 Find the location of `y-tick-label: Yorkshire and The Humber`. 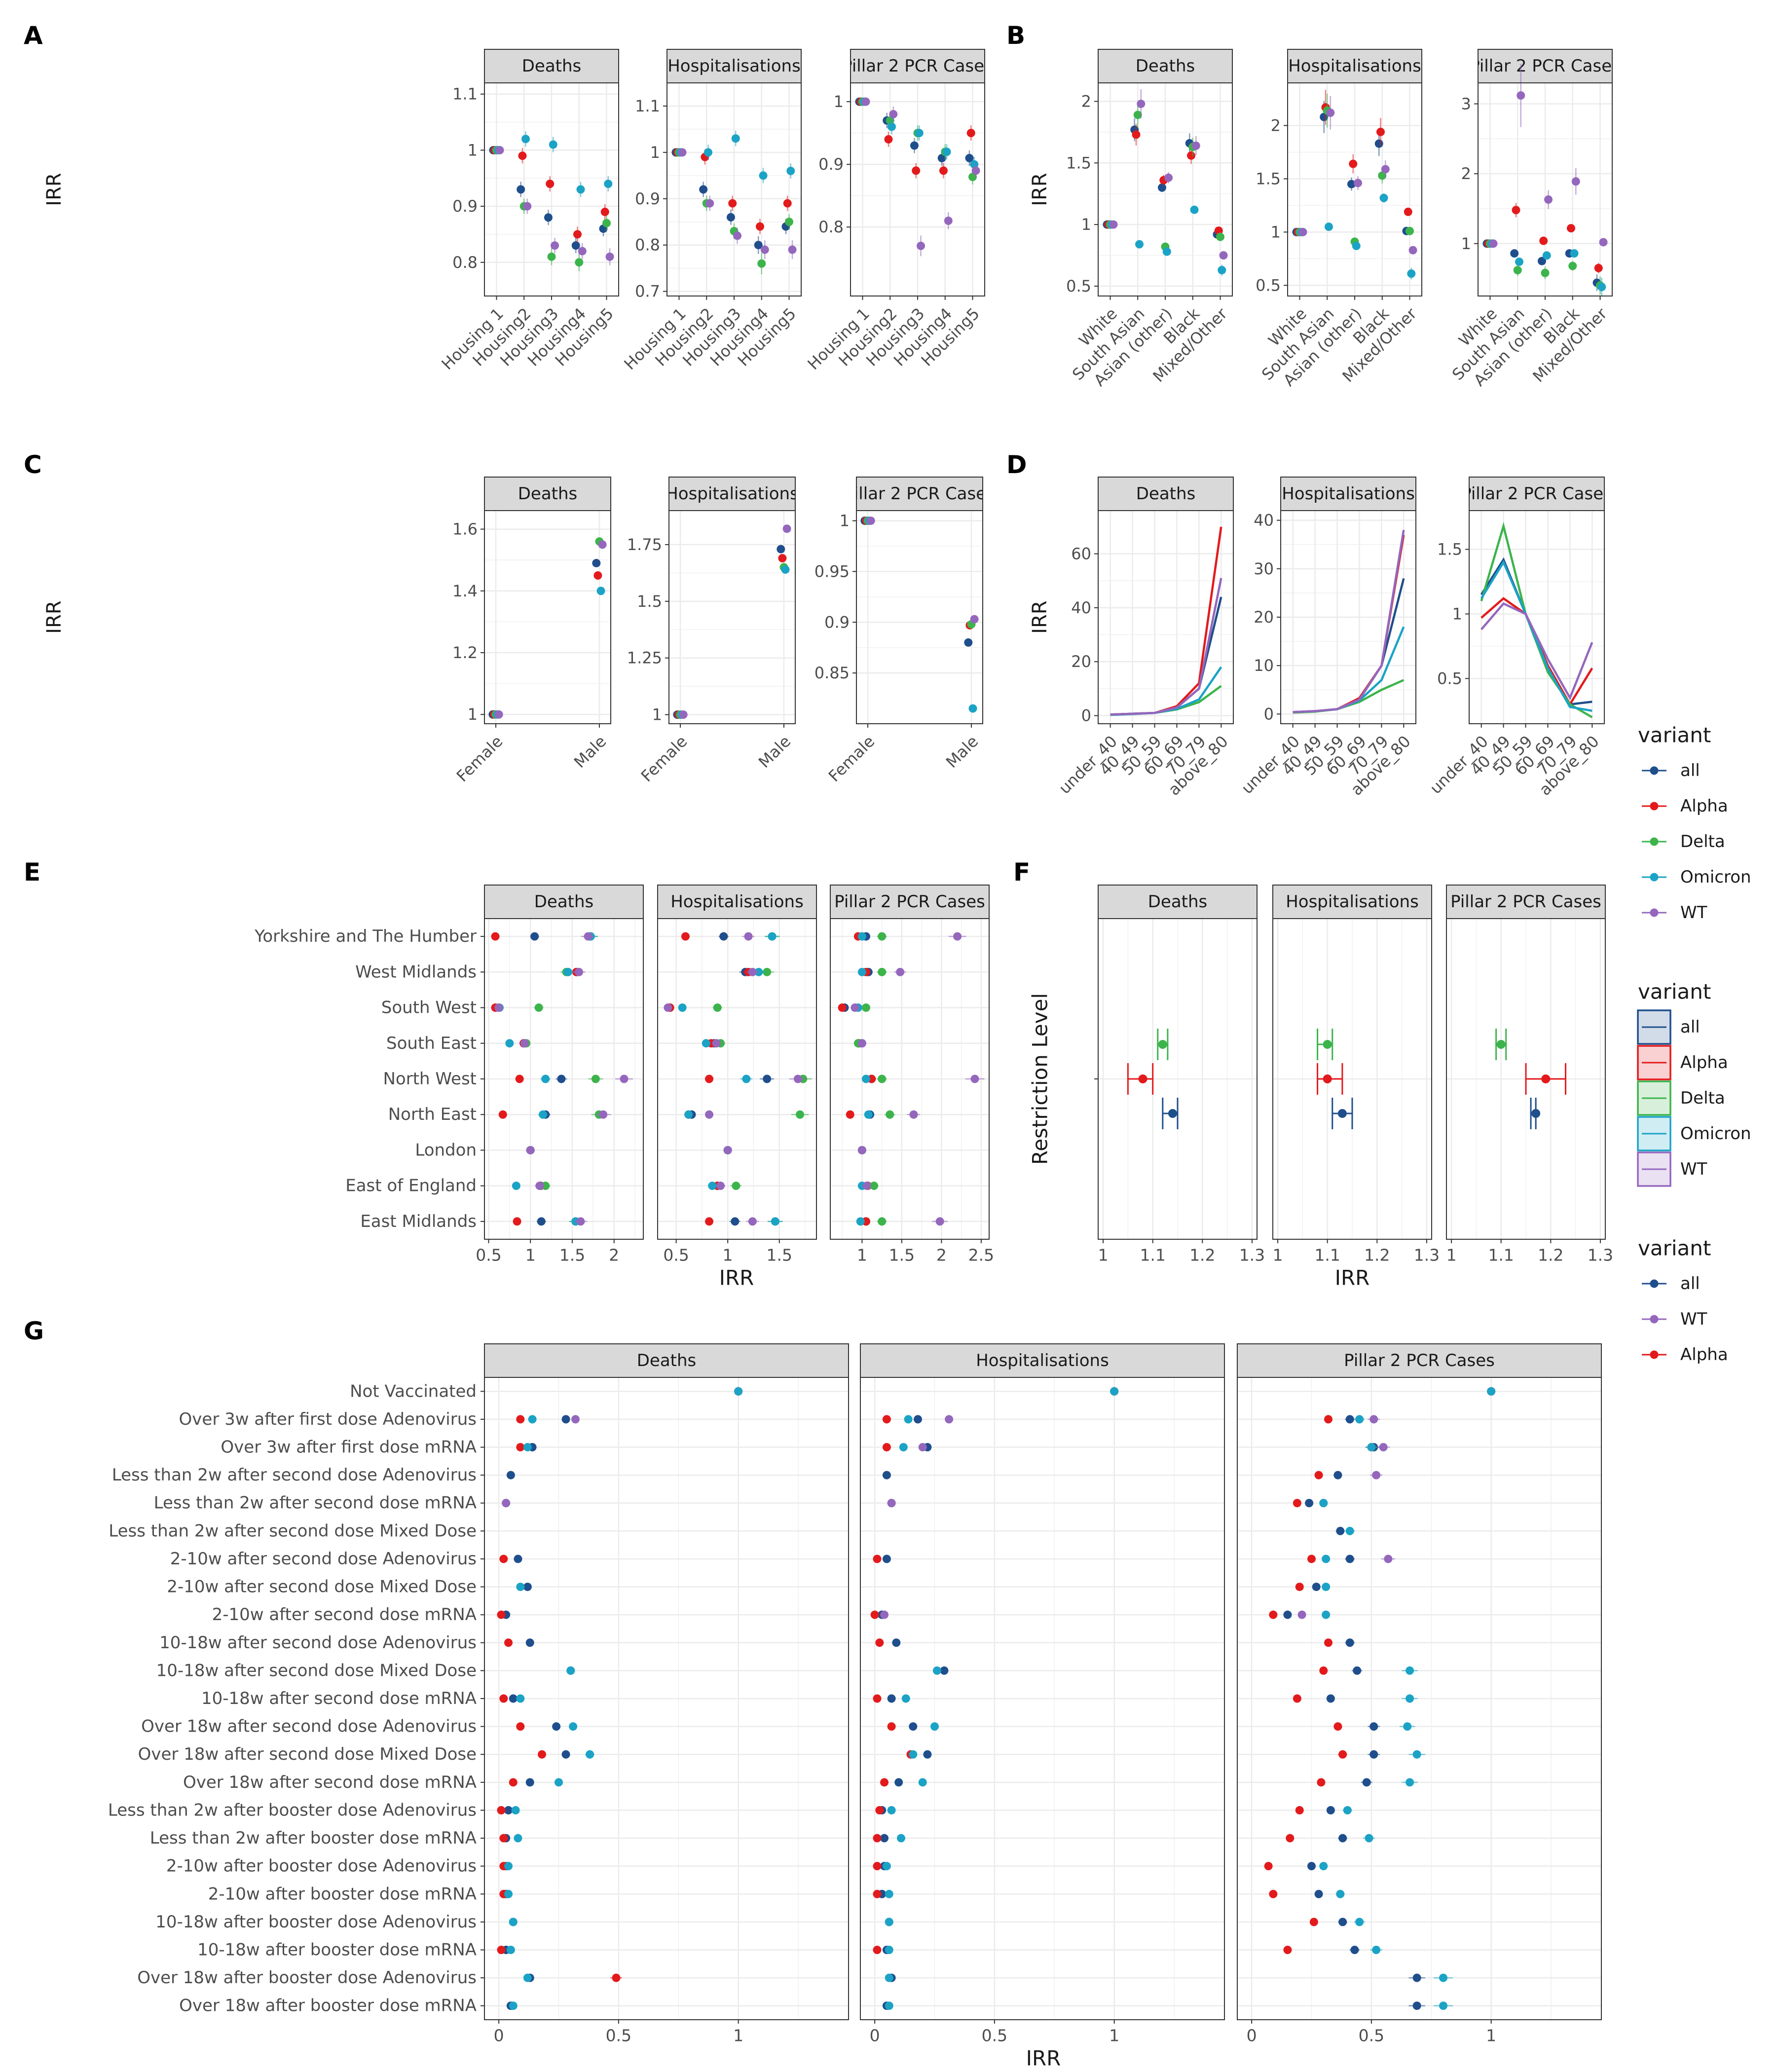

y-tick-label: Yorkshire and The Humber is located at coordinates (366, 936).